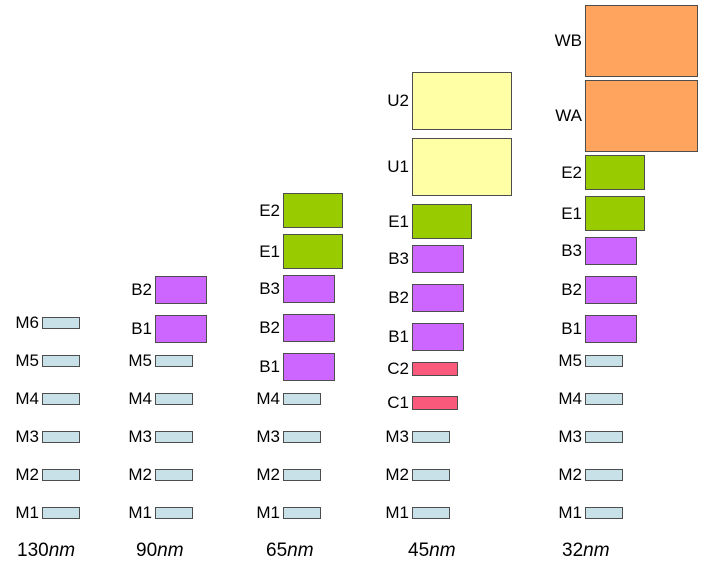  What do you see at coordinates (309, 289) in the screenshot?
I see `layer-box-b3` at bounding box center [309, 289].